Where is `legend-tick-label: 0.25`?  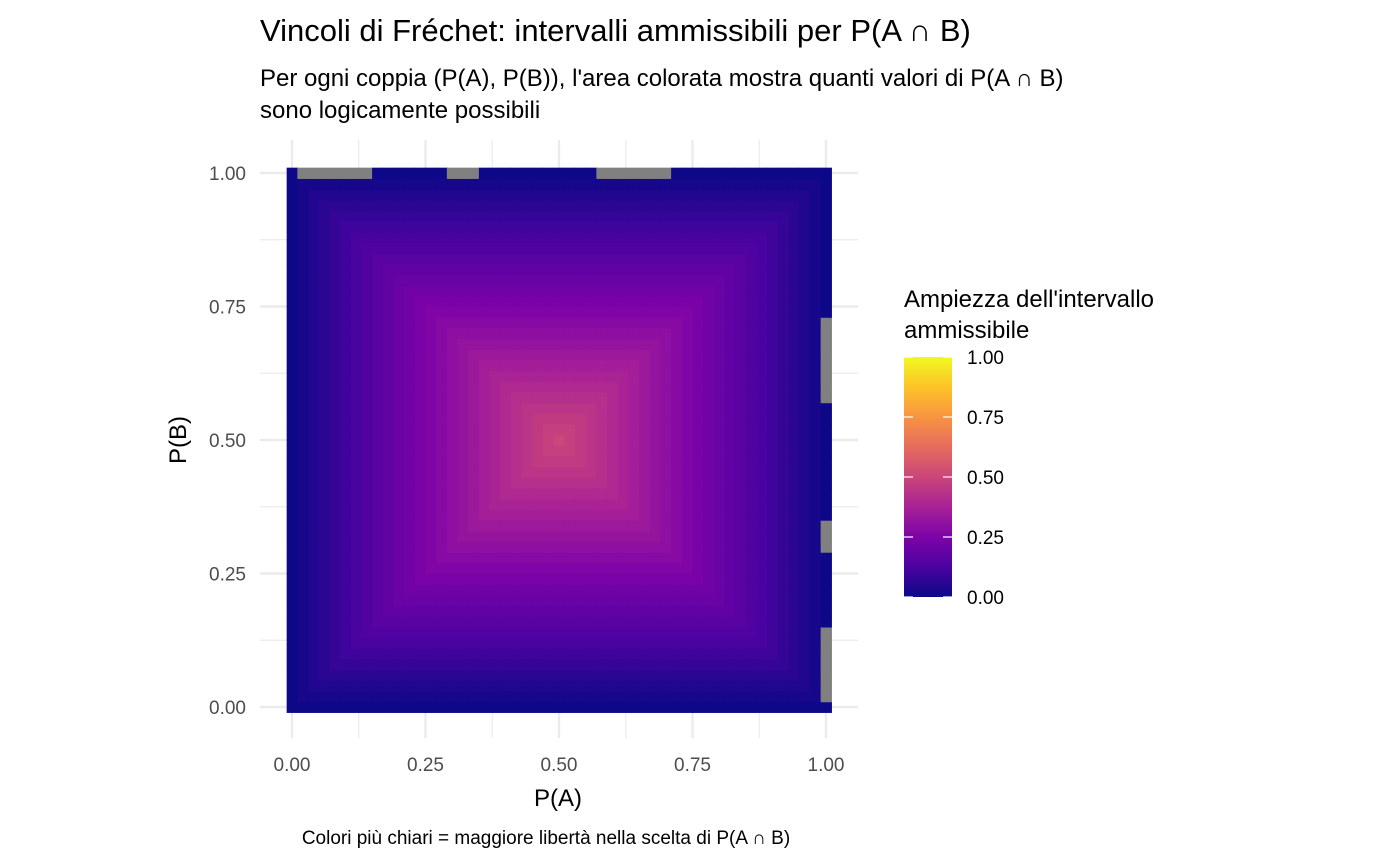
legend-tick-label: 0.25 is located at coordinates (985, 538).